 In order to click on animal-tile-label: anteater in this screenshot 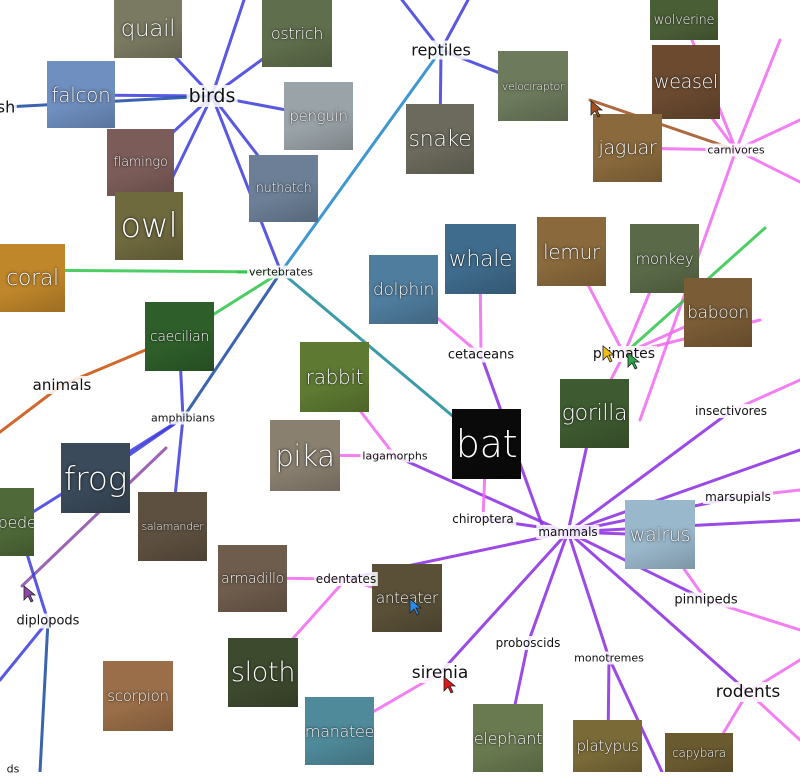, I will do `click(407, 598)`.